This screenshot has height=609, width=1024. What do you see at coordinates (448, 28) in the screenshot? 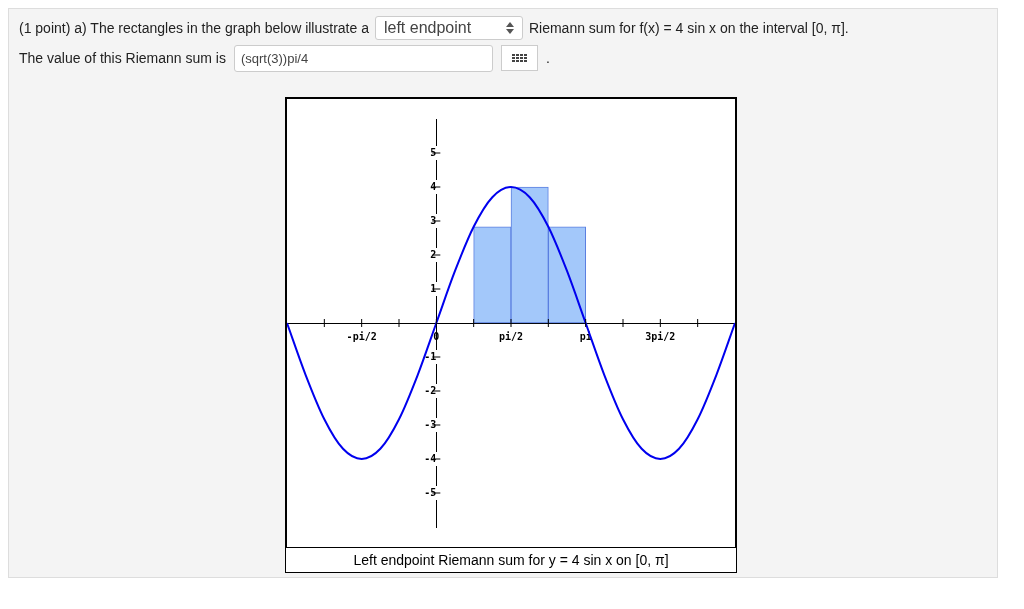
I see `dropdown: left endpoint` at bounding box center [448, 28].